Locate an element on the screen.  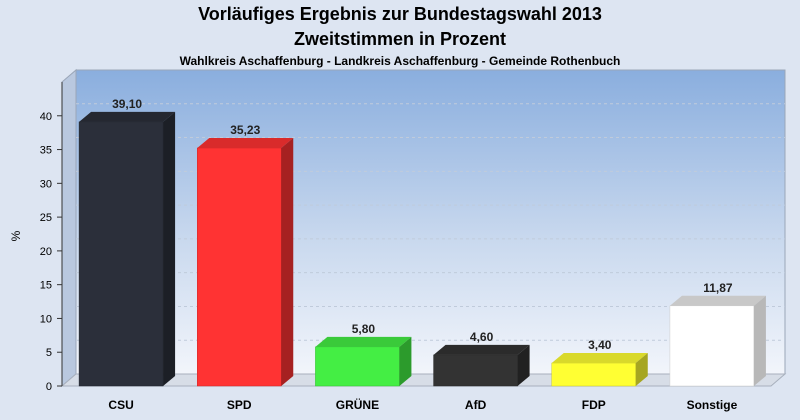
data-label: 5,80 is located at coordinates (364, 329).